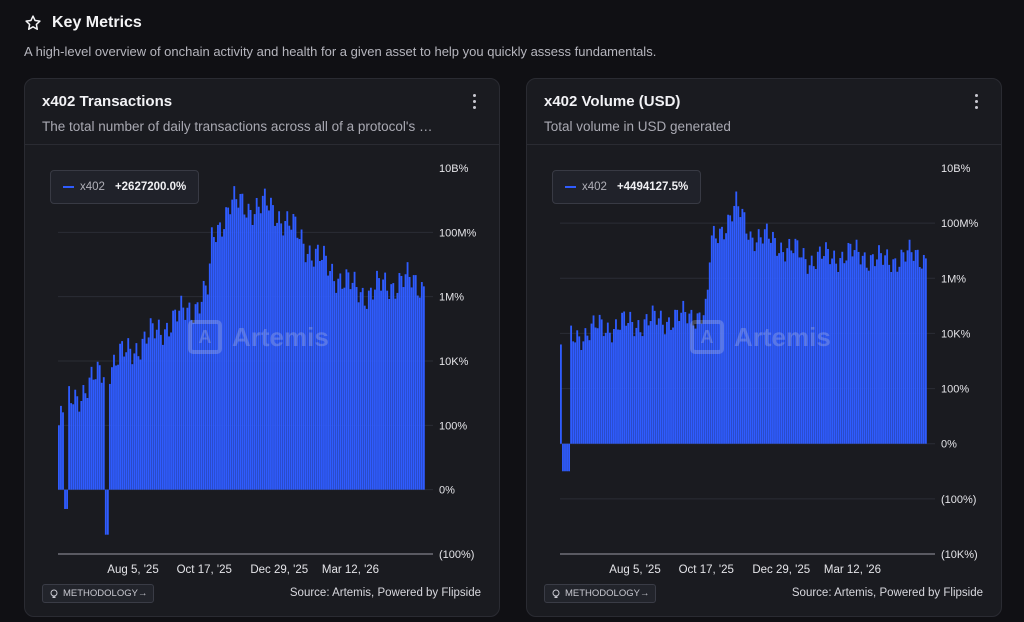 The height and width of the screenshot is (622, 1024). I want to click on source-text: Source: Artemis, Powered by Flipside, so click(887, 593).